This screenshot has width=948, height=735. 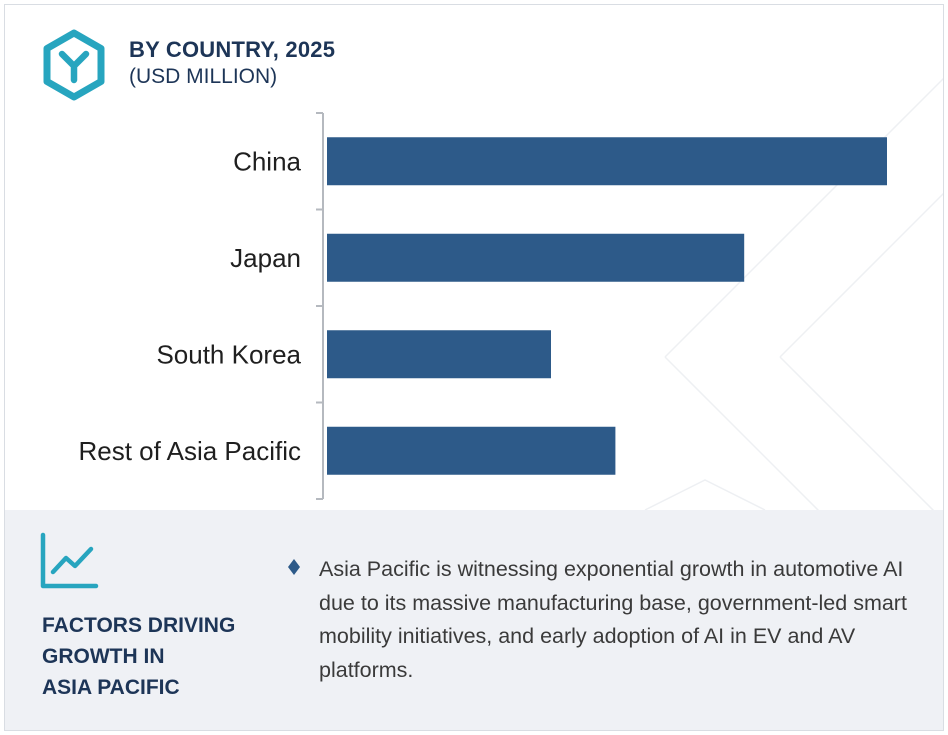 I want to click on category-label: Japan, so click(x=265, y=258).